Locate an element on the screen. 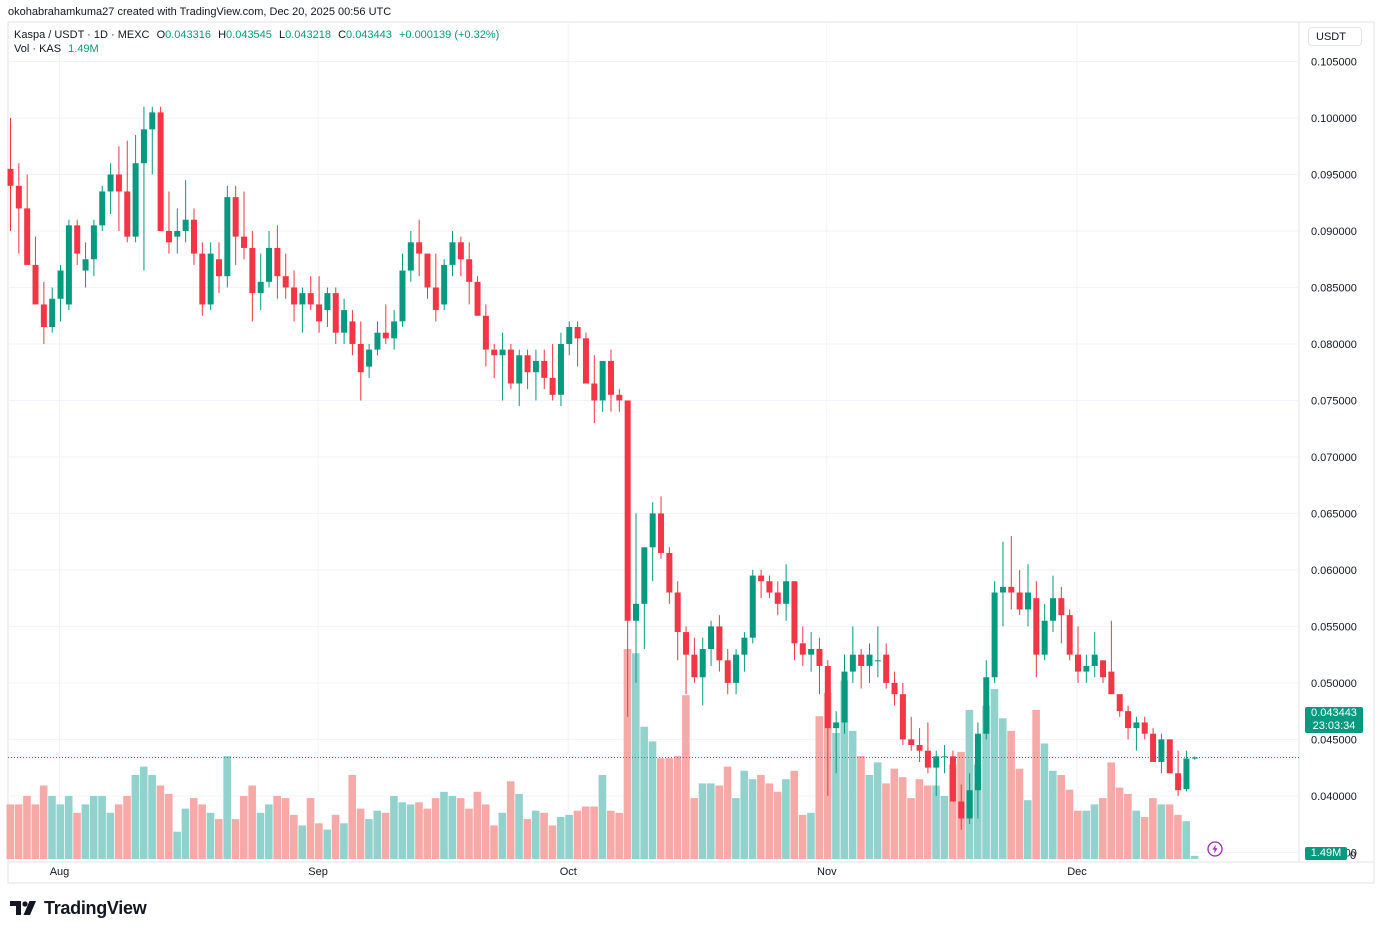 This screenshot has height=933, width=1382. date-tick-label: Aug is located at coordinates (60, 872).